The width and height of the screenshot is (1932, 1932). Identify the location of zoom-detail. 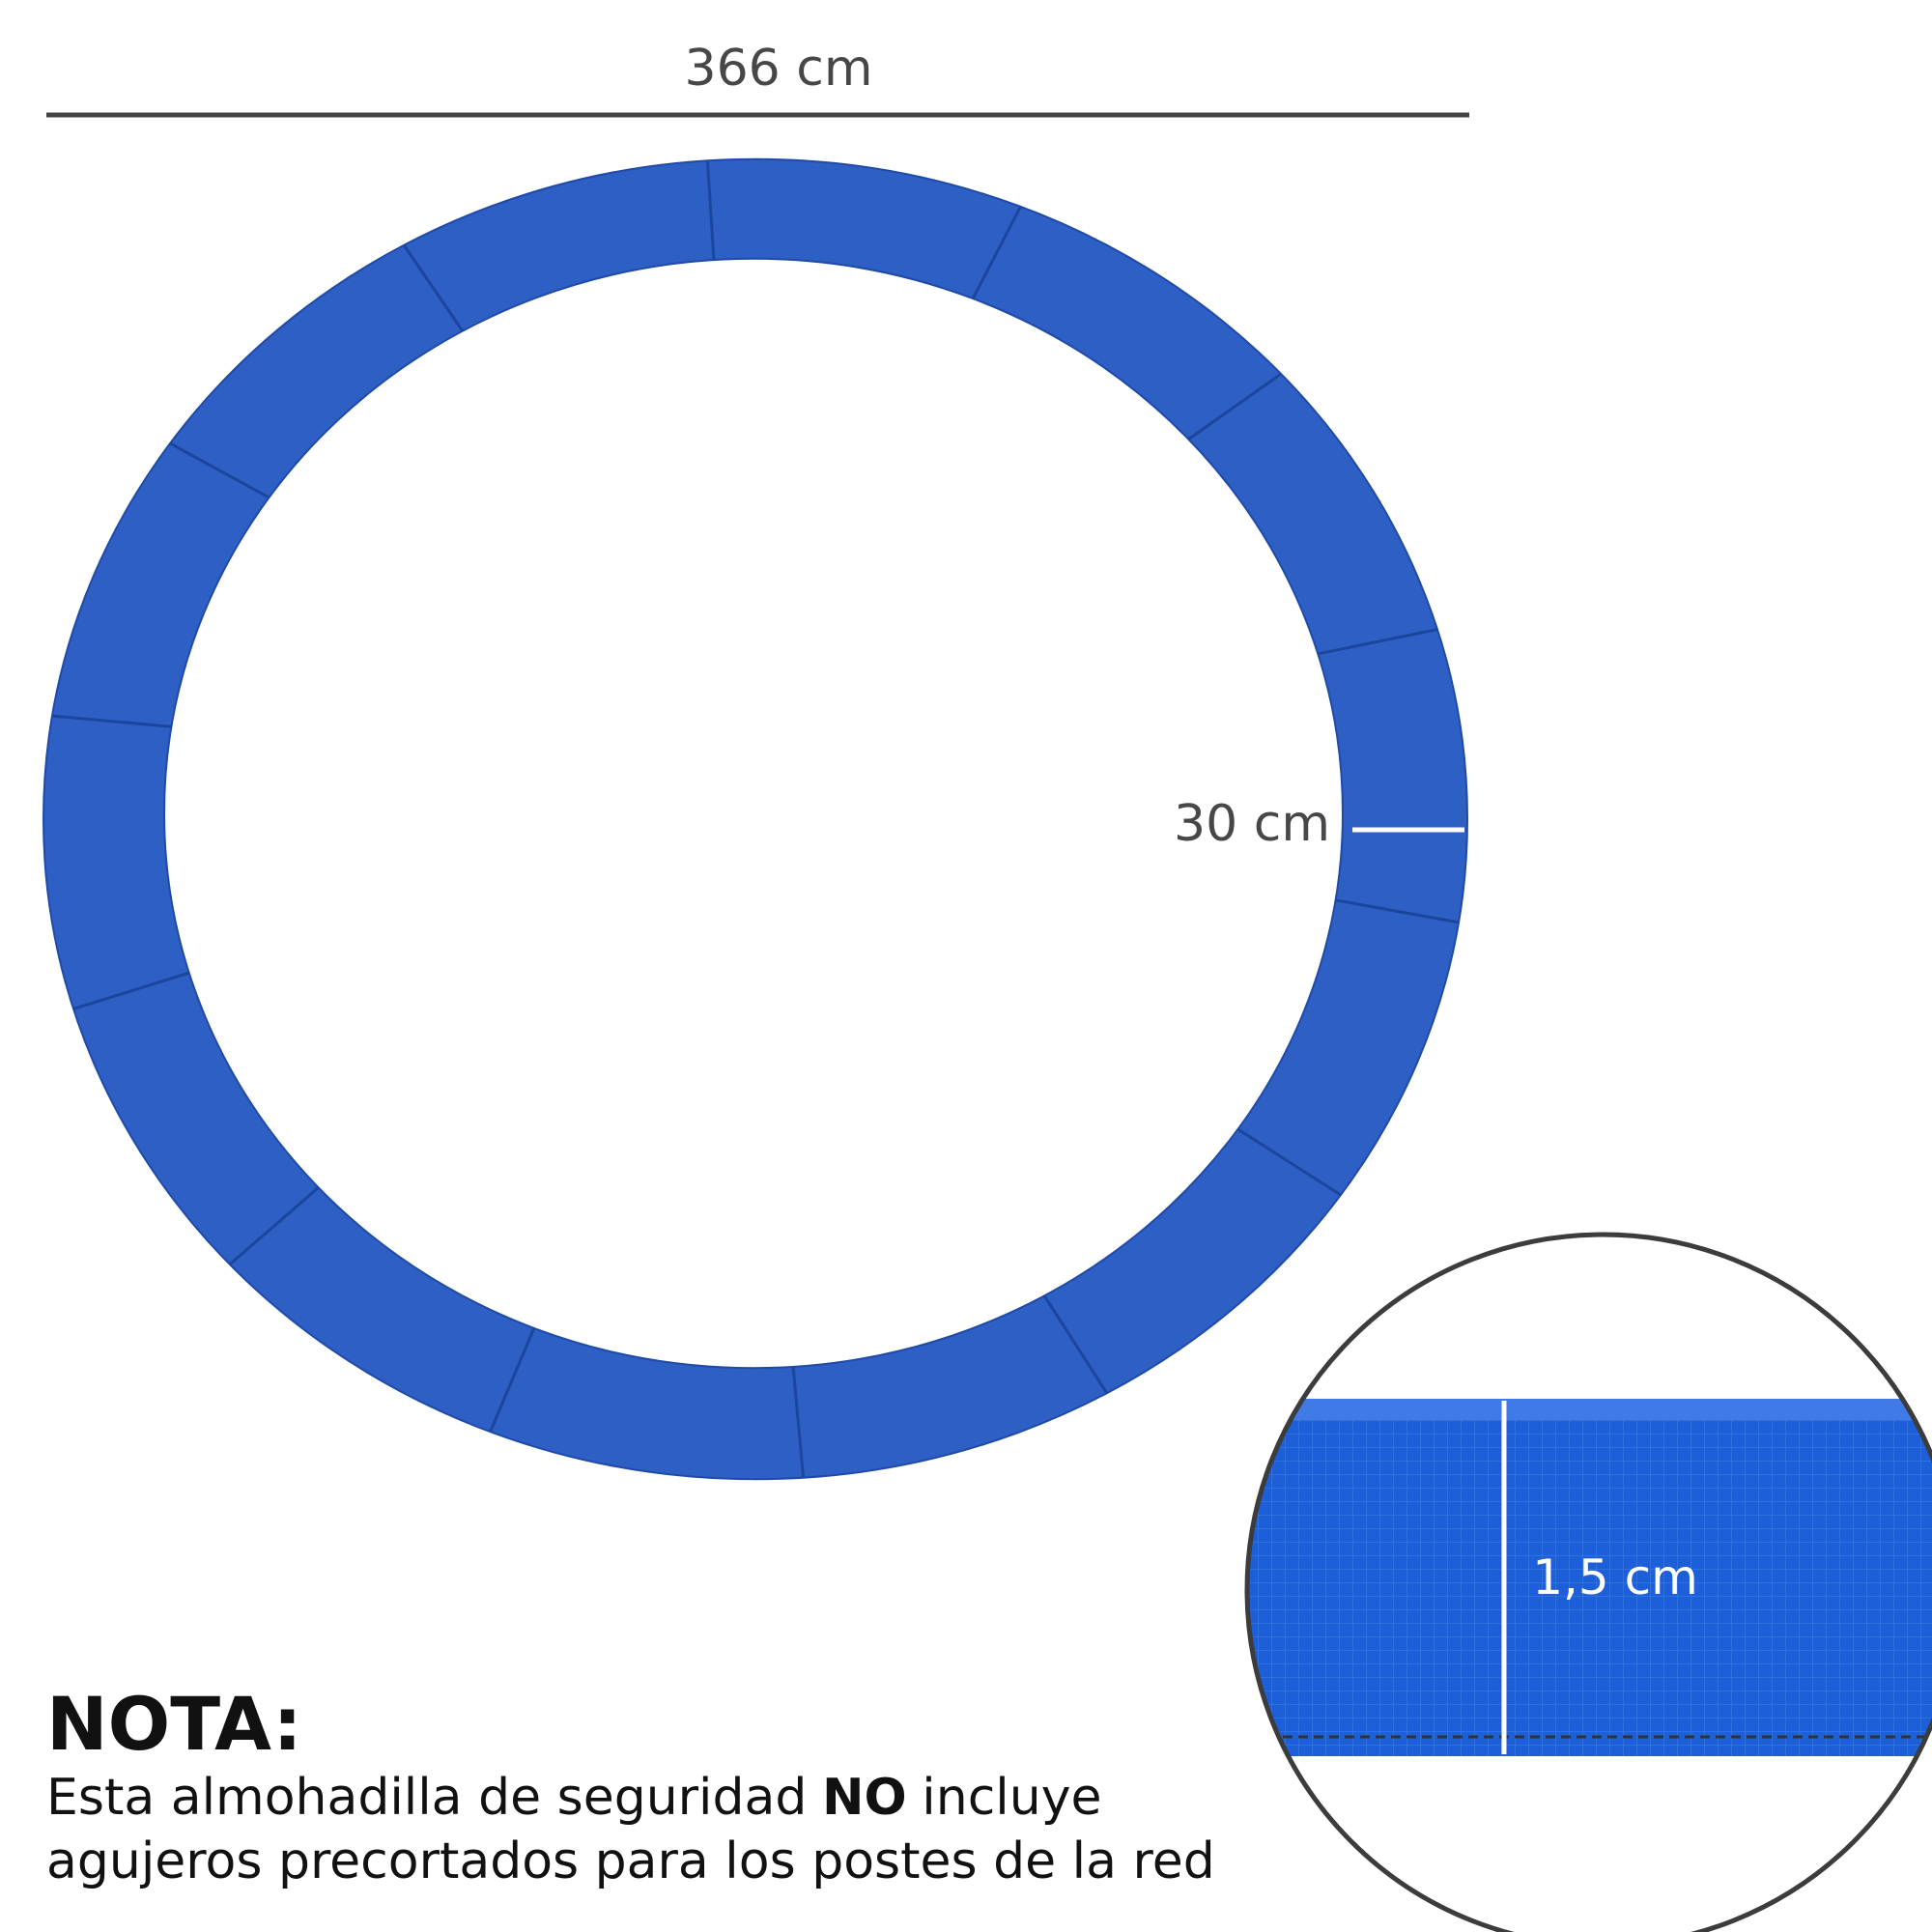
(1589, 1577).